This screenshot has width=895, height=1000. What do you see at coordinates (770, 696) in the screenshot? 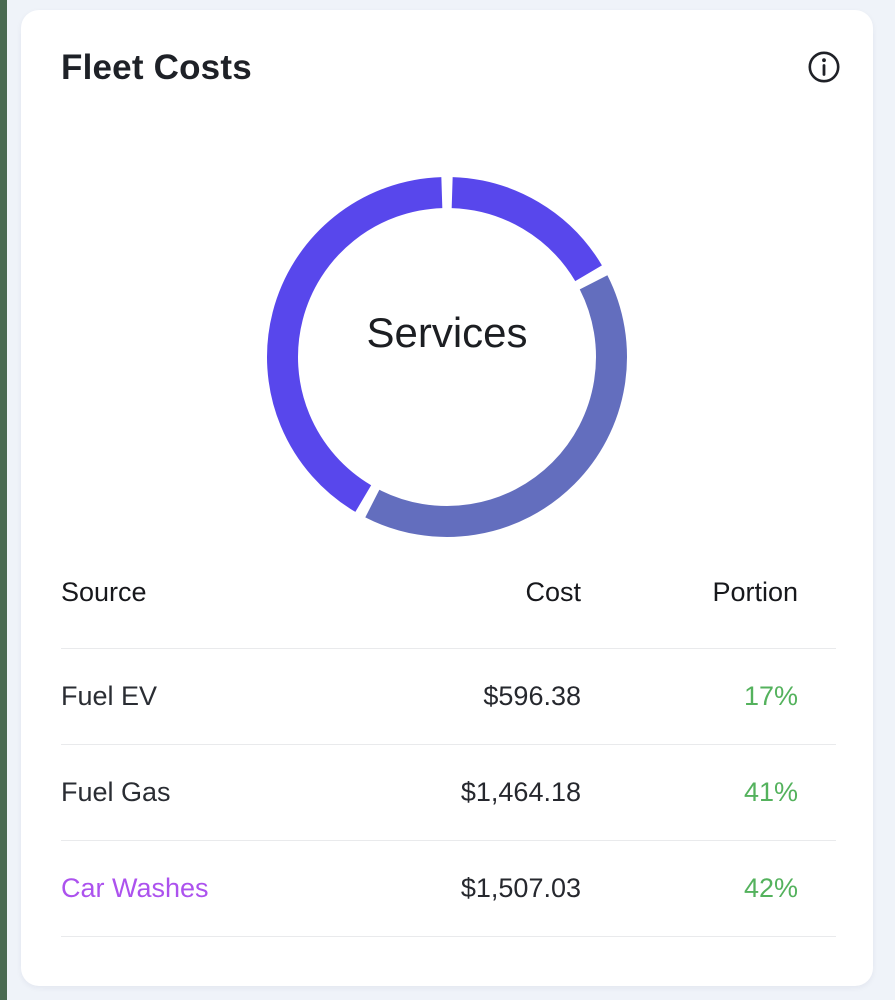
I see `cell-portion: 17%` at bounding box center [770, 696].